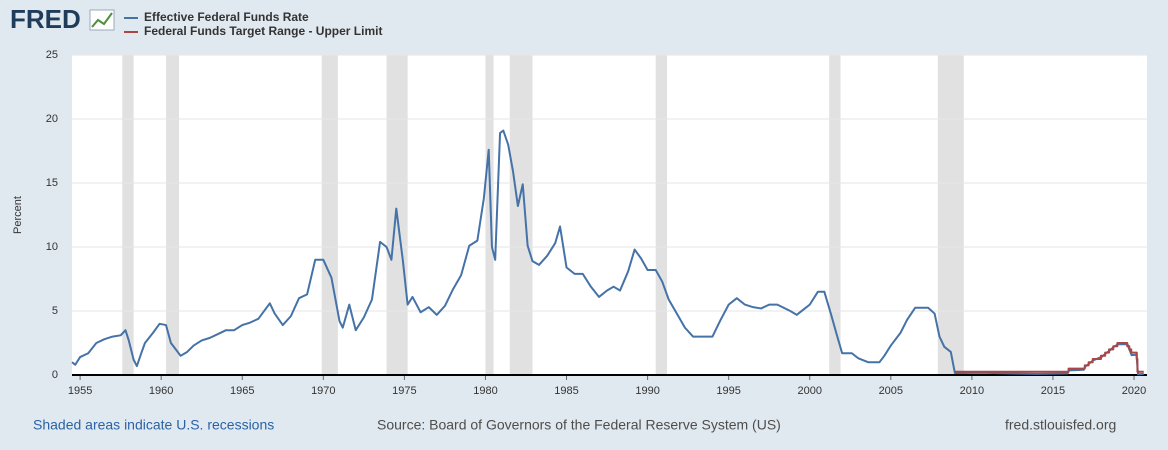  Describe the element at coordinates (52, 119) in the screenshot. I see `y-tick-label: 20` at that location.